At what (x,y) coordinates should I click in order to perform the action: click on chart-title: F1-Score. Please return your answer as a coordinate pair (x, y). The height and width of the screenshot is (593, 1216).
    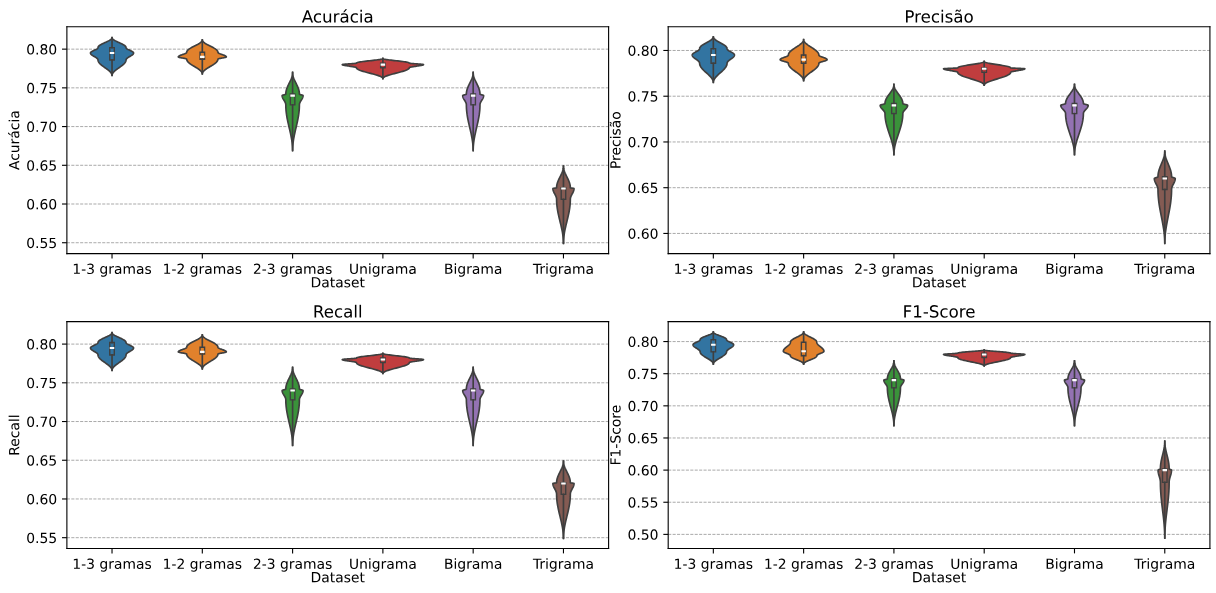
    Looking at the image, I should click on (939, 311).